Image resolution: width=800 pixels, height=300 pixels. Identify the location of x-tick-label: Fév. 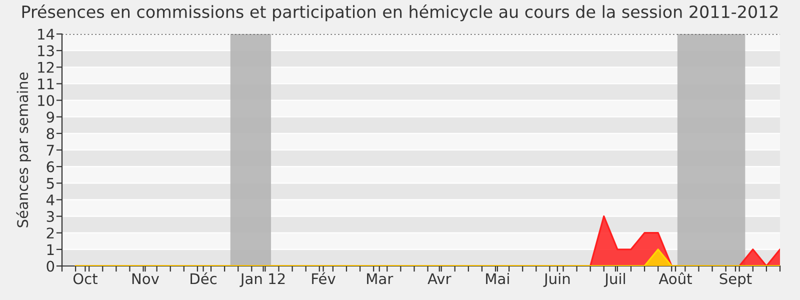
(324, 278).